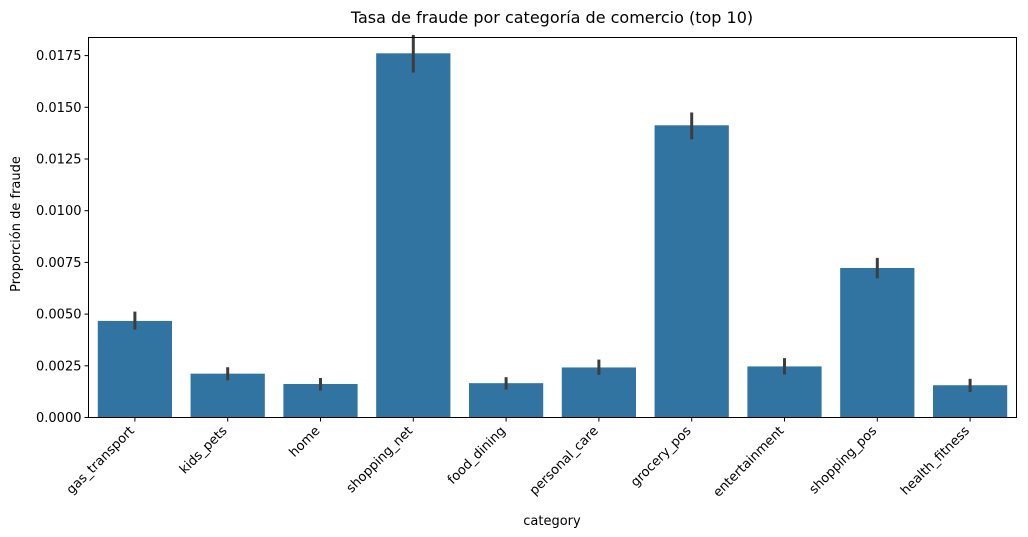 The height and width of the screenshot is (537, 1028). Describe the element at coordinates (16, 224) in the screenshot. I see `y-axis-label: Proporción de fraude` at that location.